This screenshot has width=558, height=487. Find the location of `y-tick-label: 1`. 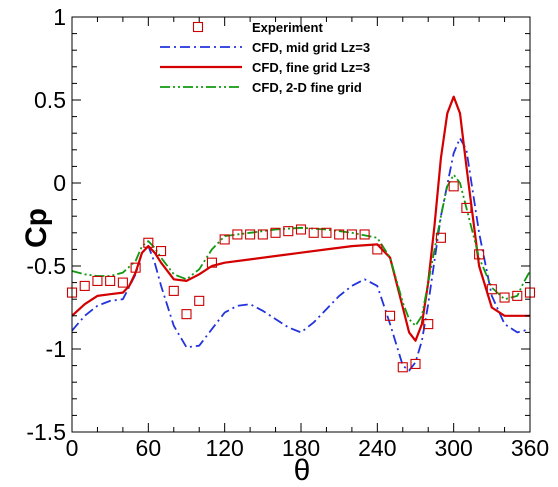

y-tick-label: 1 is located at coordinates (59, 17).